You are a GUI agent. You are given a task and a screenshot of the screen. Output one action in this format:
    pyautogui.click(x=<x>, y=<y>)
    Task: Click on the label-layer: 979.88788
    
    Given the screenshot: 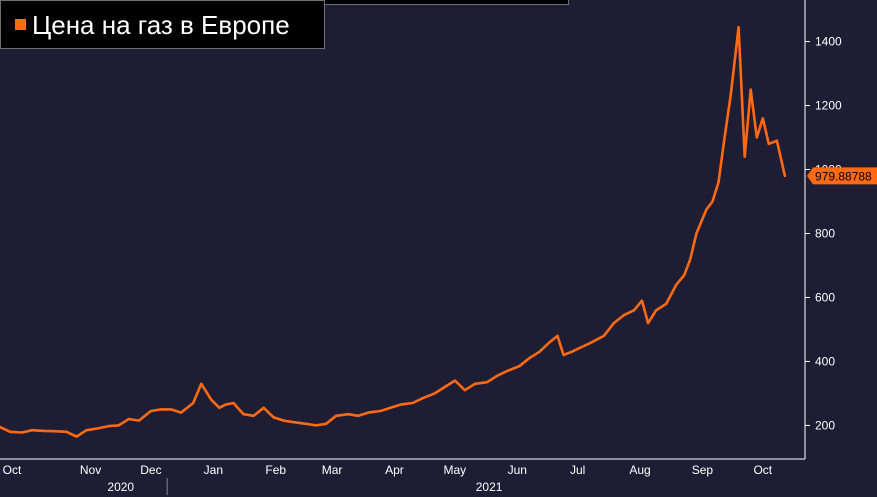 What is the action you would take?
    pyautogui.click(x=842, y=176)
    